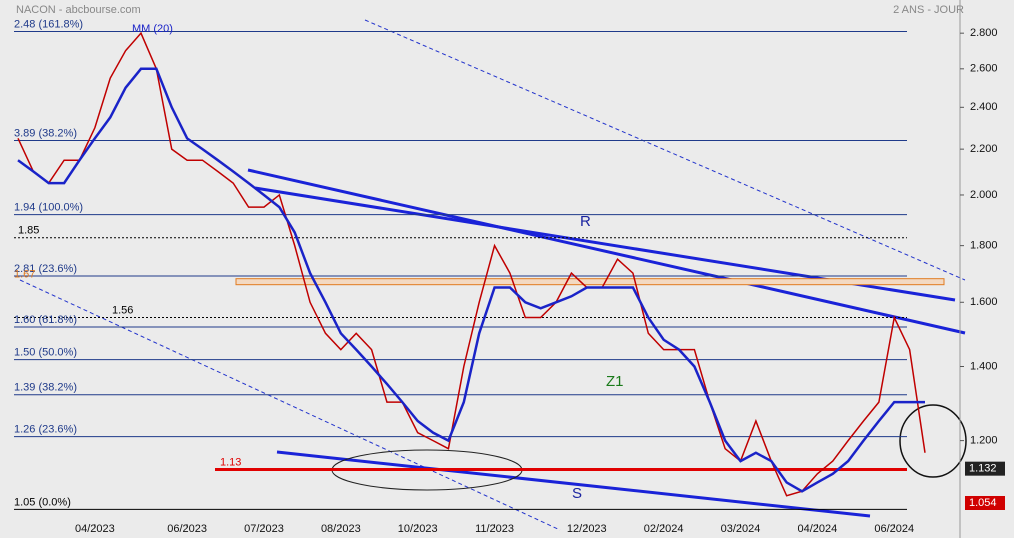 This screenshot has height=538, width=1014. I want to click on level-label: 1.56, so click(122, 310).